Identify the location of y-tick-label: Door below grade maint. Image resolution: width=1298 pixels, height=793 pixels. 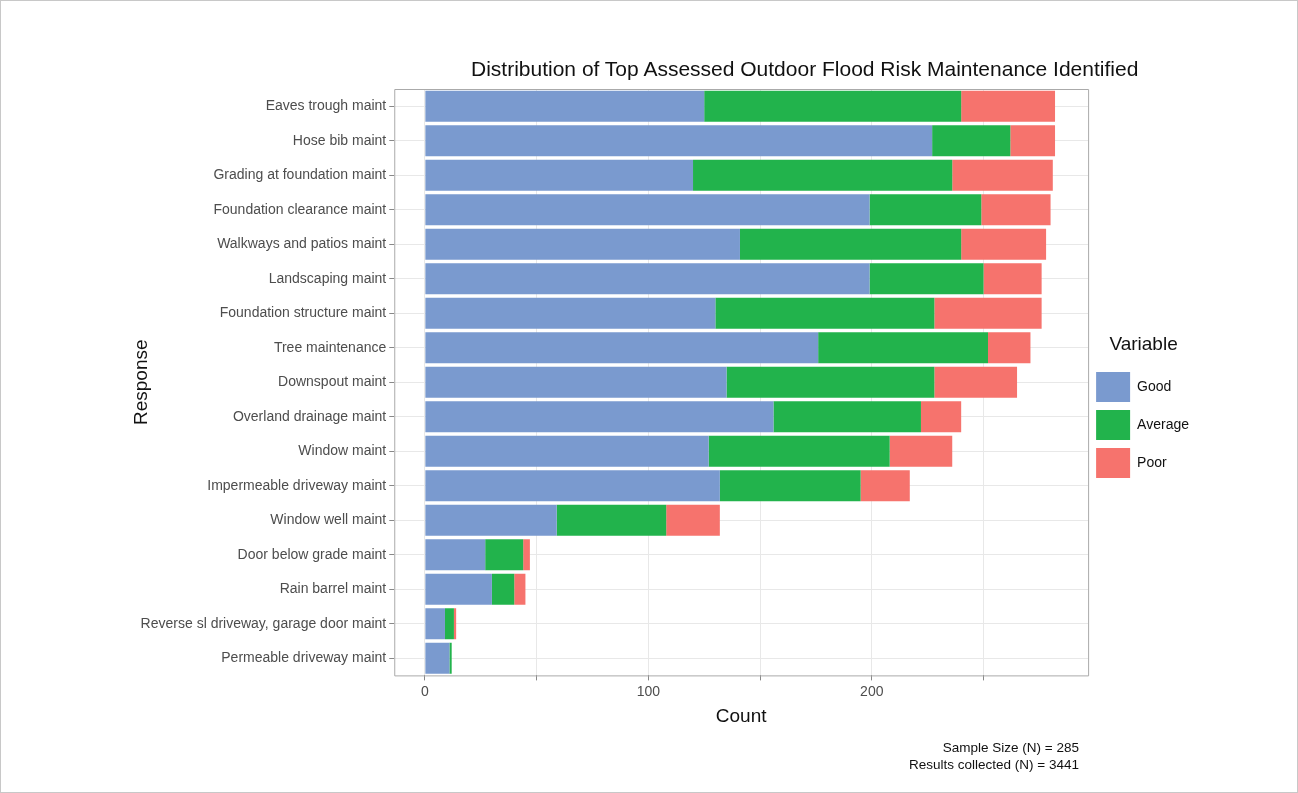
(312, 553).